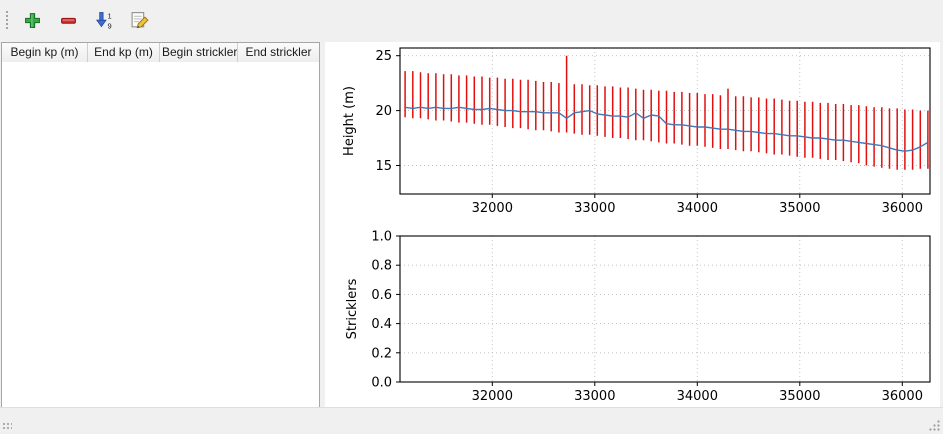 The width and height of the screenshot is (943, 434). I want to click on status-bar, so click(471, 420).